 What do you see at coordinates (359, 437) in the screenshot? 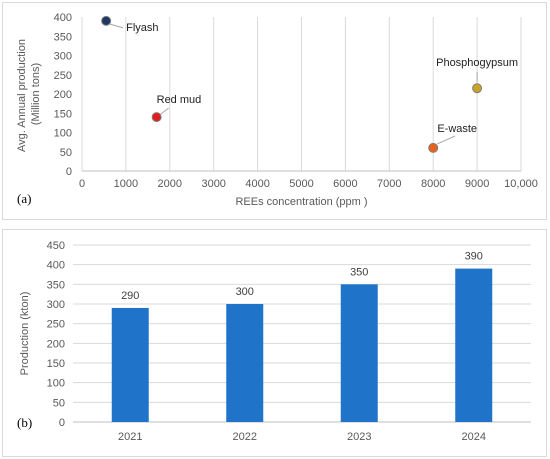
I see `x-tick-label: 2023` at bounding box center [359, 437].